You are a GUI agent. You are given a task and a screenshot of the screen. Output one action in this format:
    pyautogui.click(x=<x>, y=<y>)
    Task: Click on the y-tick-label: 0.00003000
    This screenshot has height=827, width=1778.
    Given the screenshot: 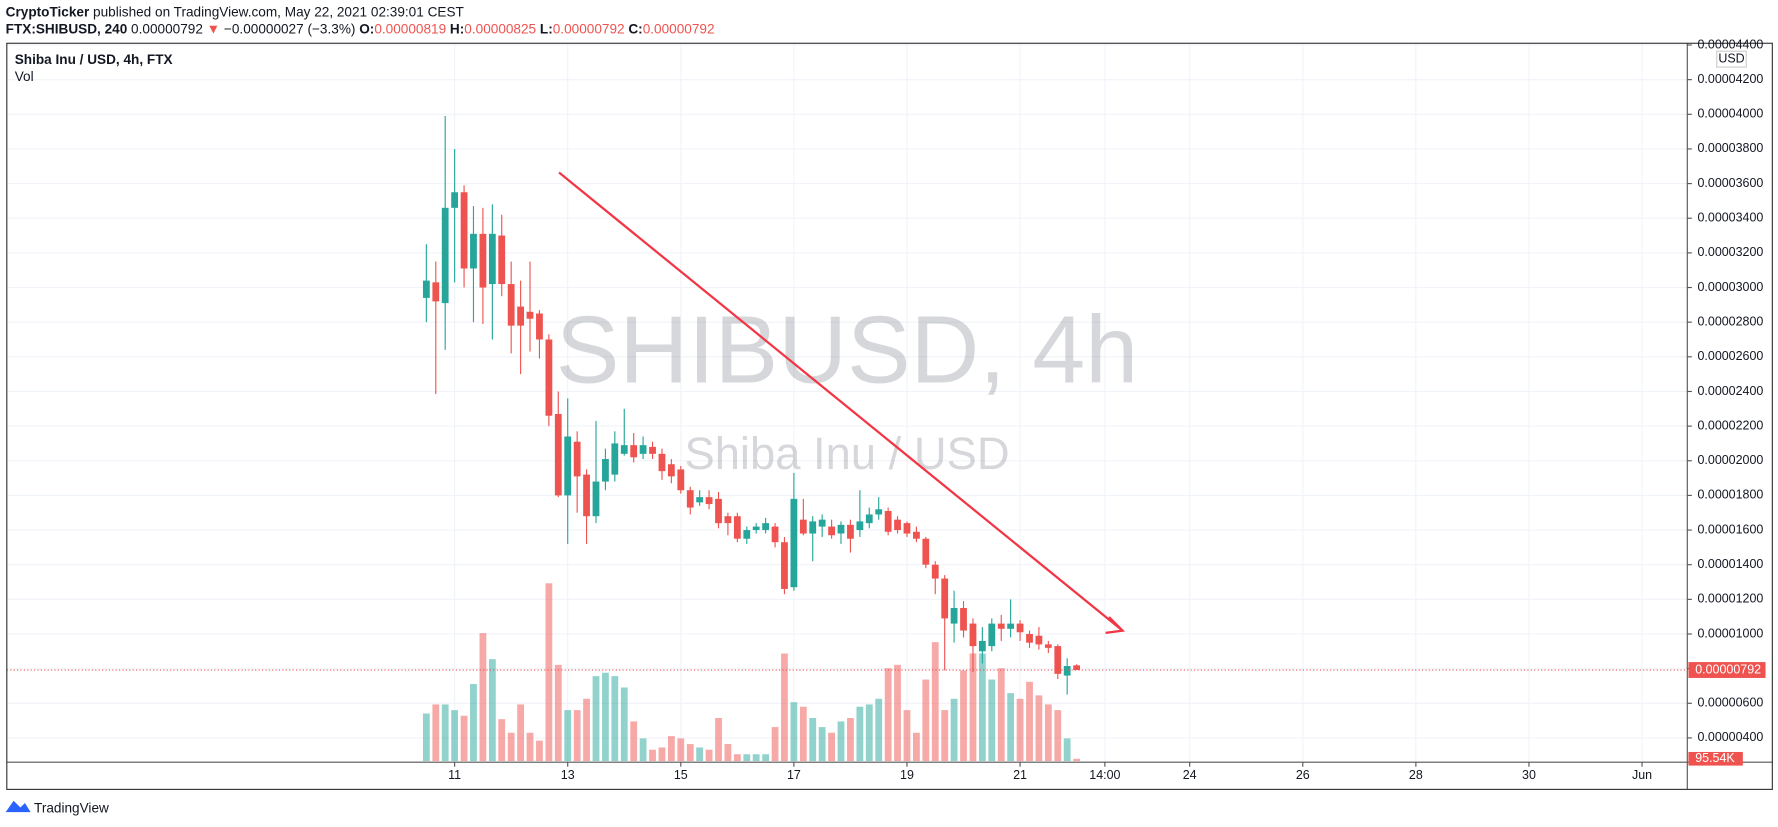 What is the action you would take?
    pyautogui.click(x=1730, y=287)
    